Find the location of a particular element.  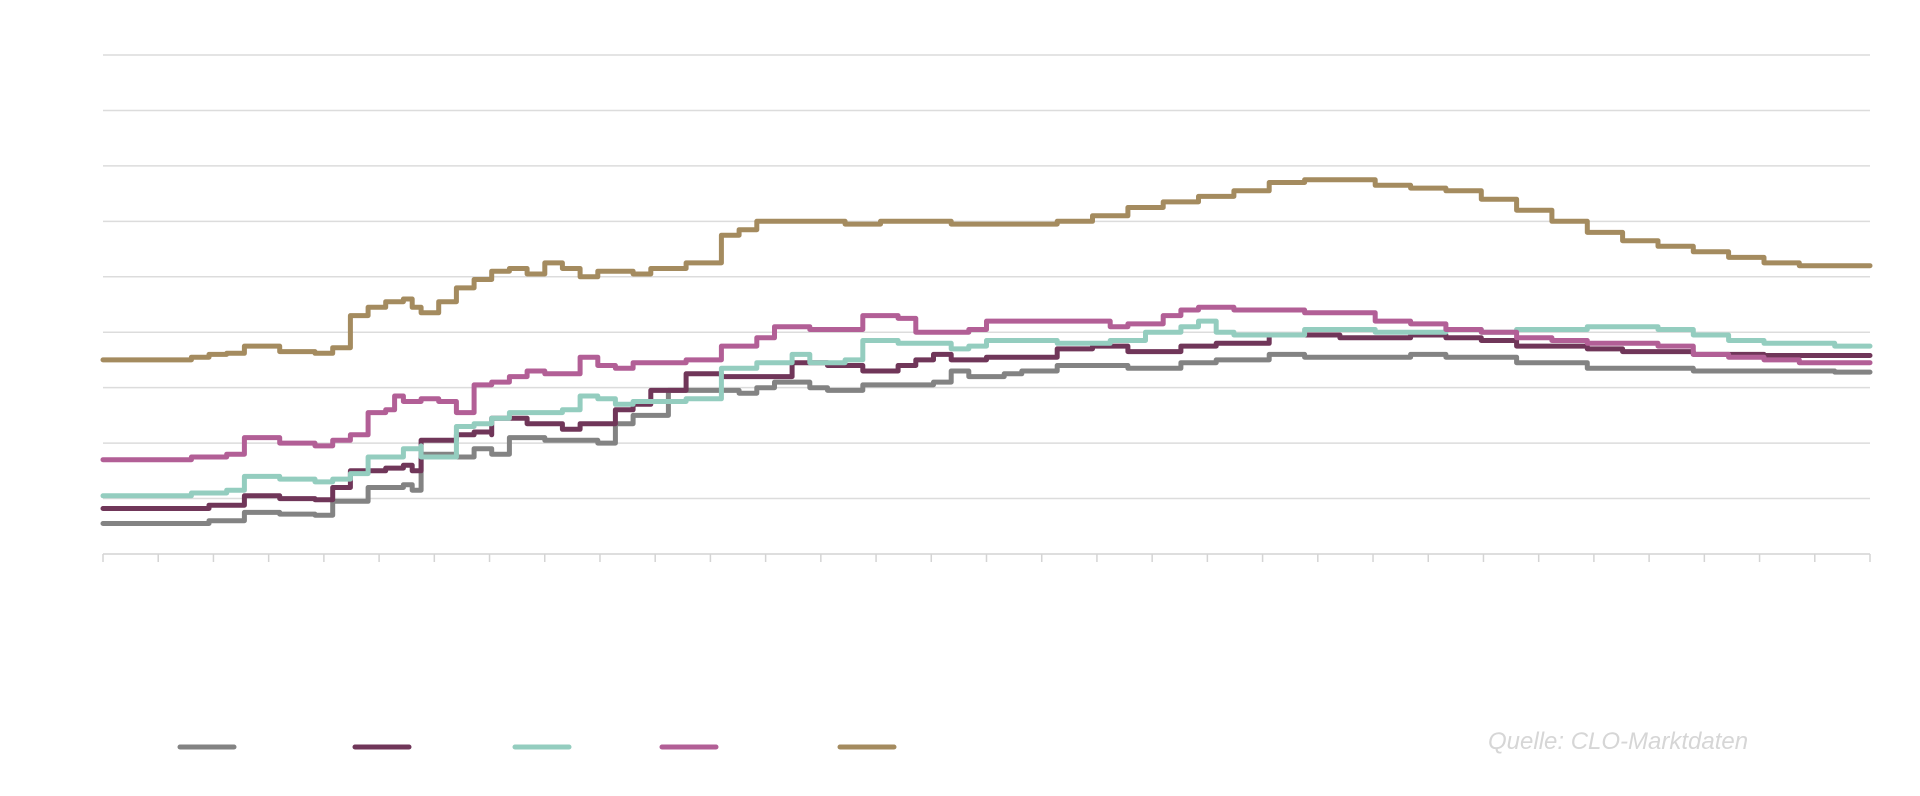

x-axis is located at coordinates (986, 557).